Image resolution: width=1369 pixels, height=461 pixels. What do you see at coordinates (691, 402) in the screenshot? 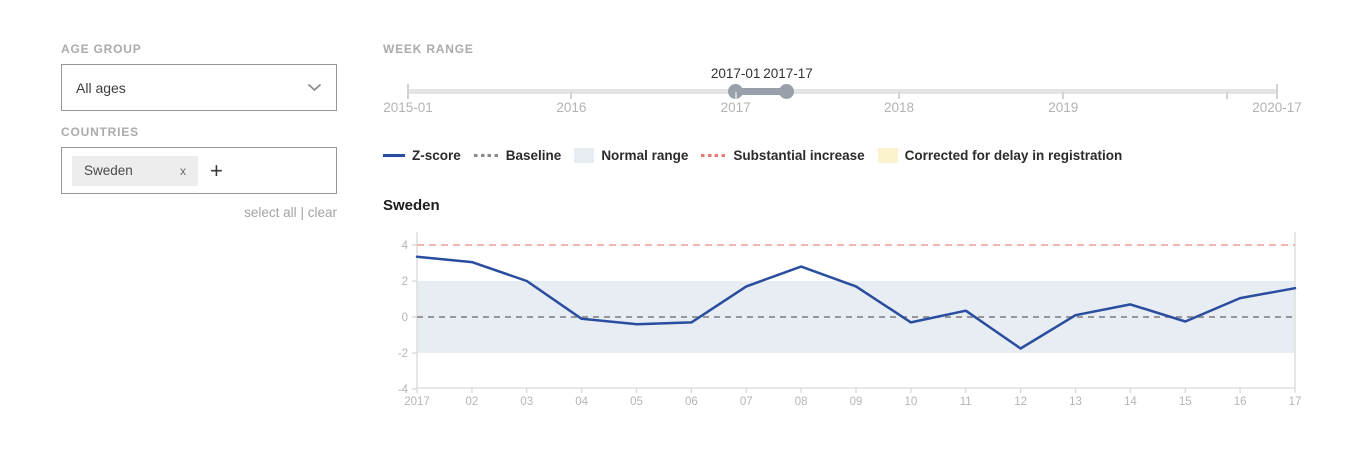
I see `x-tick-label: 06` at bounding box center [691, 402].